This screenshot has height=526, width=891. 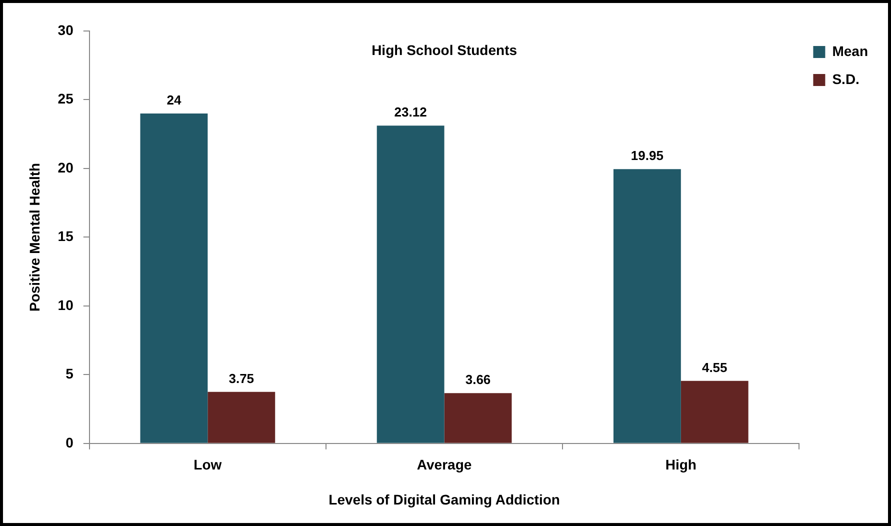 What do you see at coordinates (66, 98) in the screenshot?
I see `y-tick-label: 25` at bounding box center [66, 98].